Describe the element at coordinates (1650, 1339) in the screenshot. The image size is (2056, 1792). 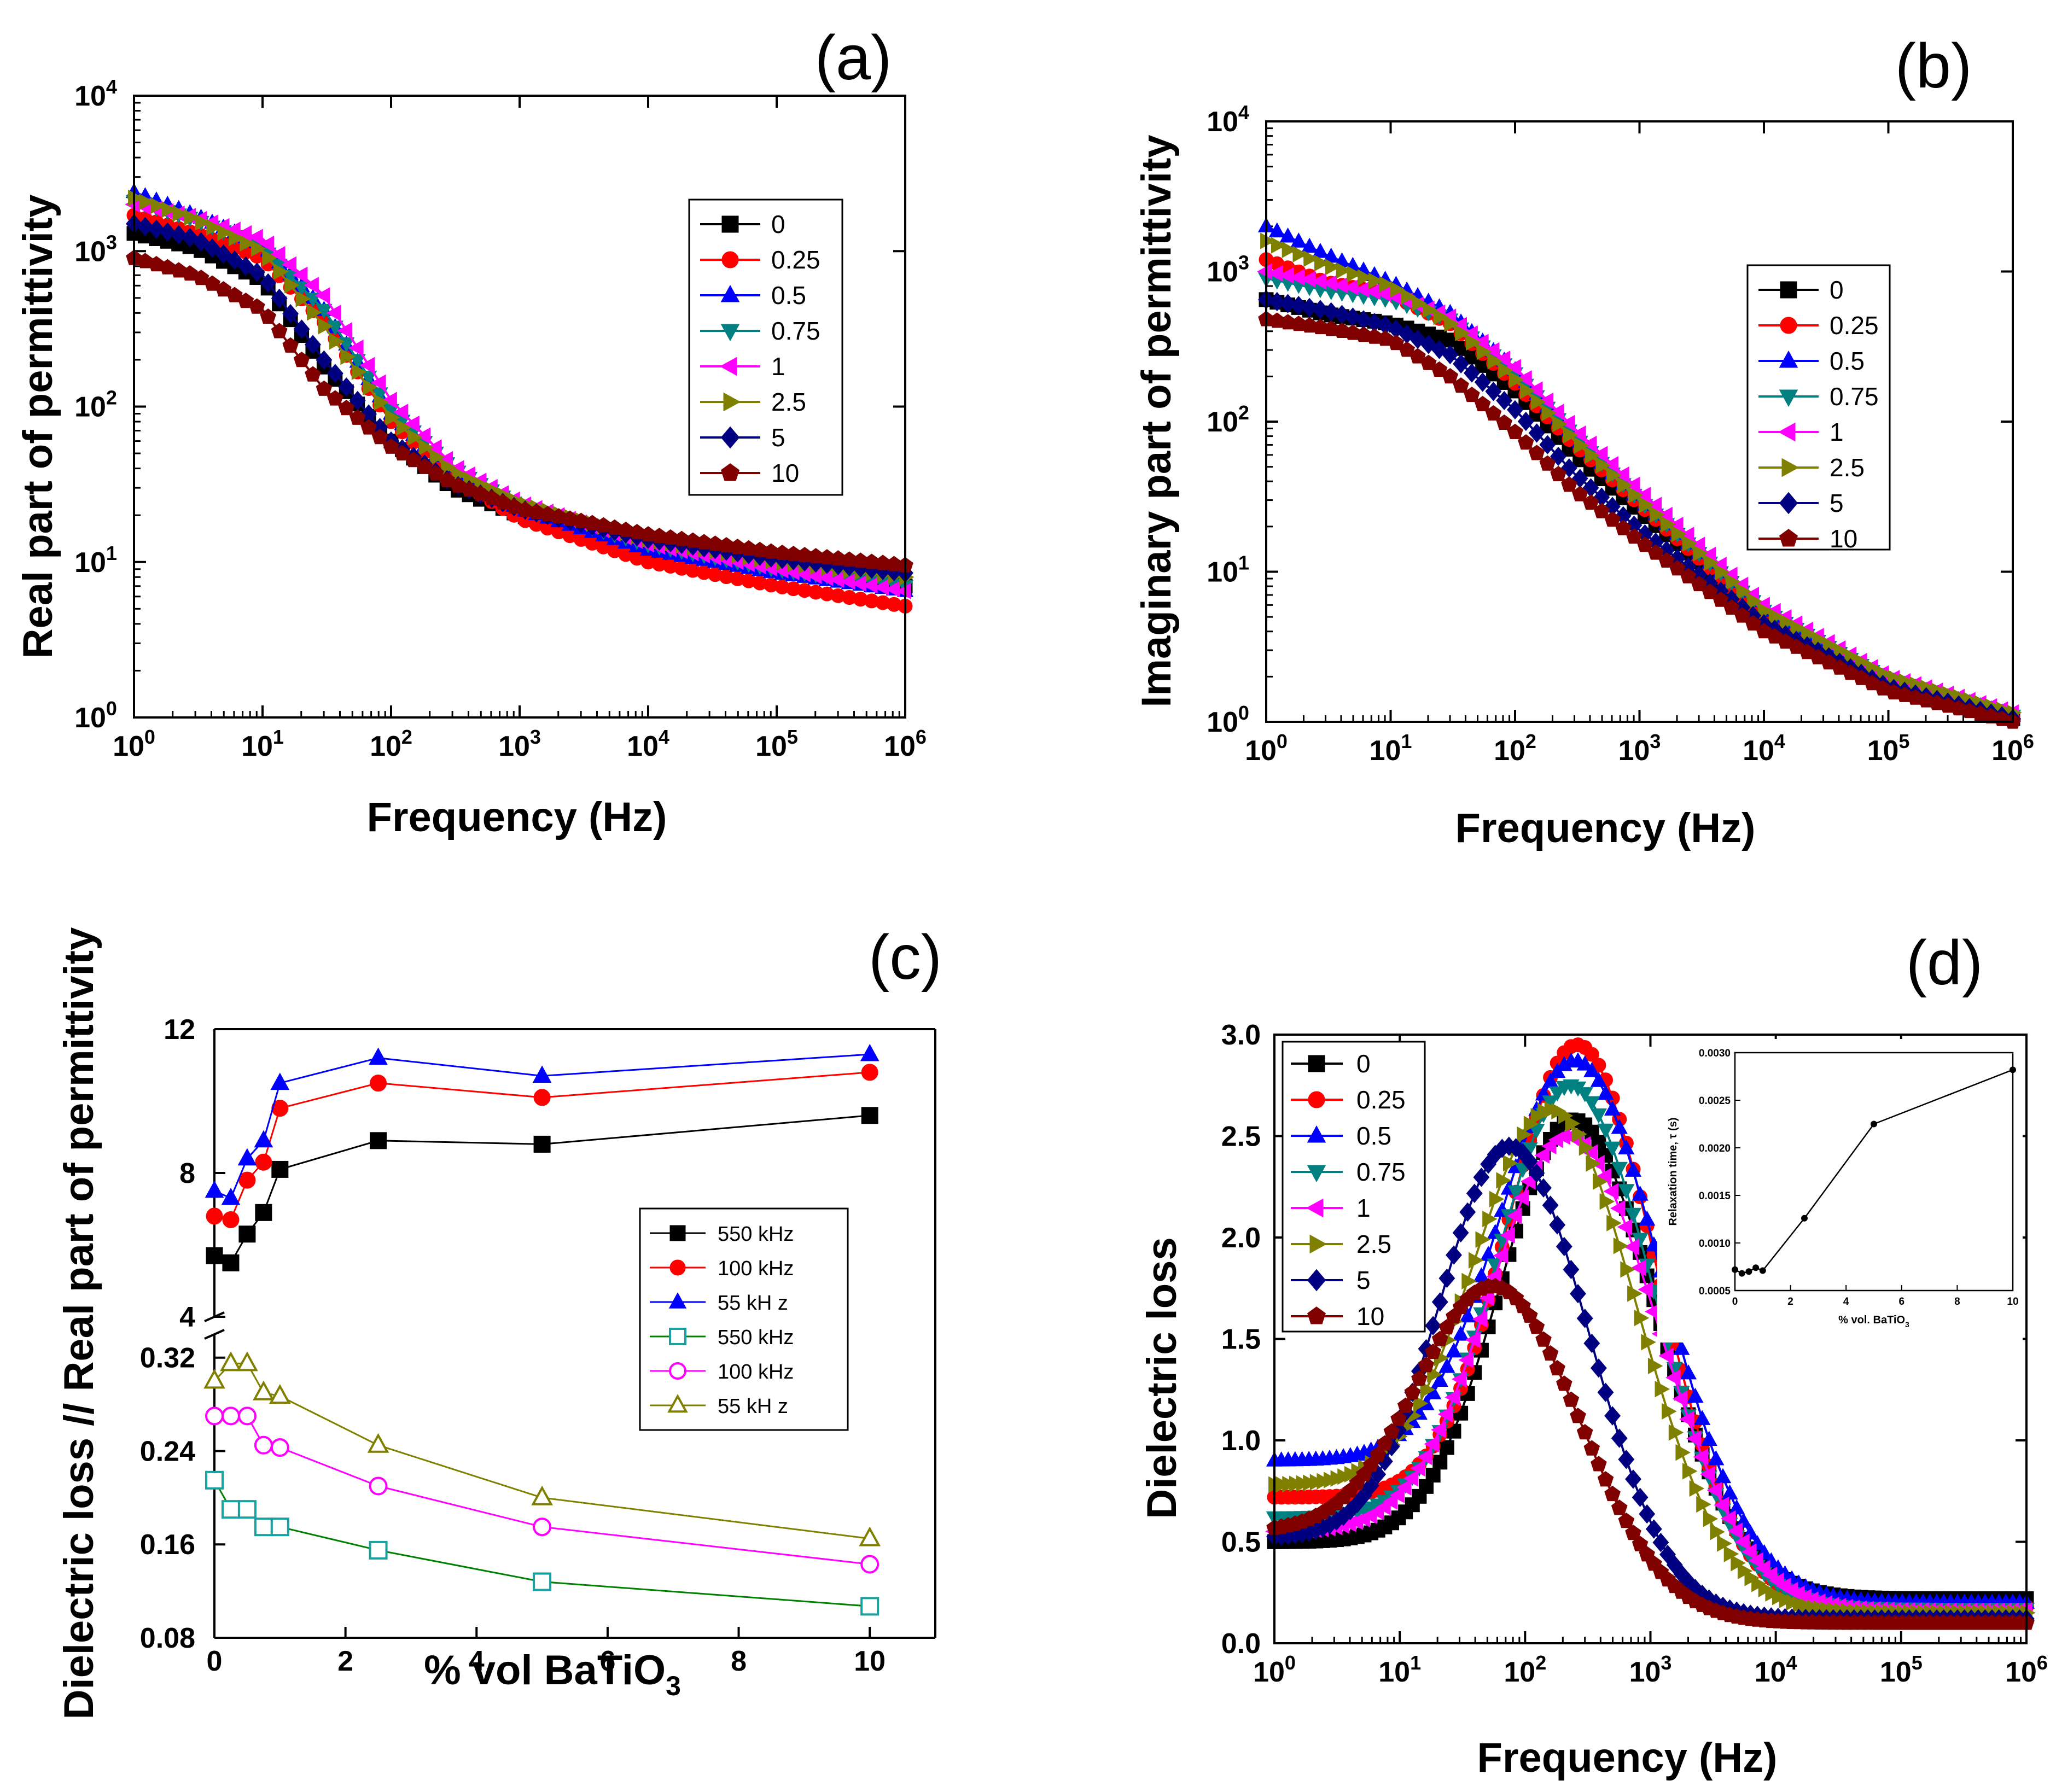
I see `panel-d-frame` at that location.